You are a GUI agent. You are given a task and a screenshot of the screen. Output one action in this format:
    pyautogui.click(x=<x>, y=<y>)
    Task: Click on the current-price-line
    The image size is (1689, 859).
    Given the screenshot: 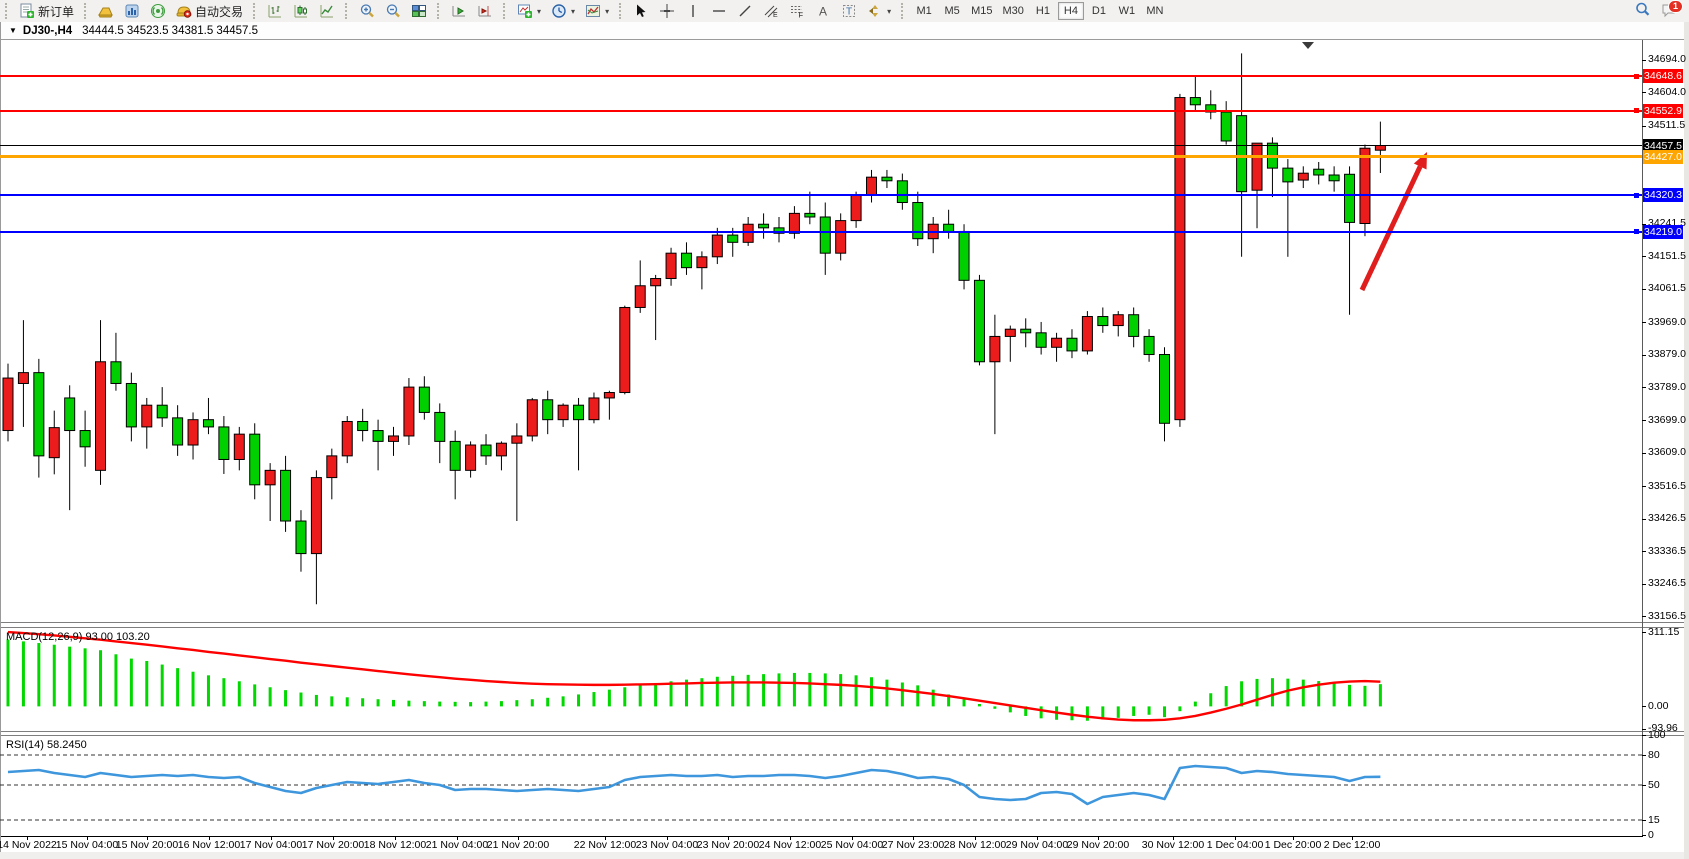 What is the action you would take?
    pyautogui.click(x=821, y=145)
    